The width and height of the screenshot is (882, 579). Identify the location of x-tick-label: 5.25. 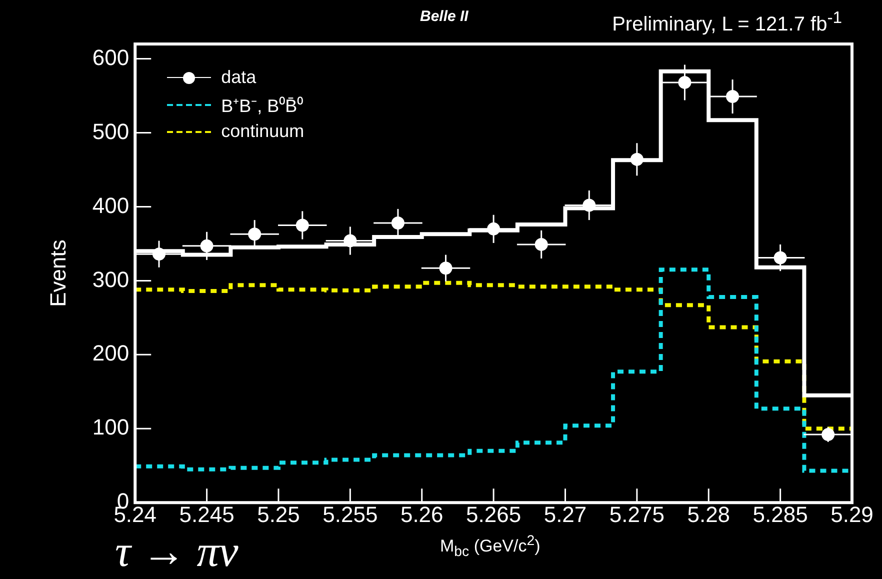
(278, 514).